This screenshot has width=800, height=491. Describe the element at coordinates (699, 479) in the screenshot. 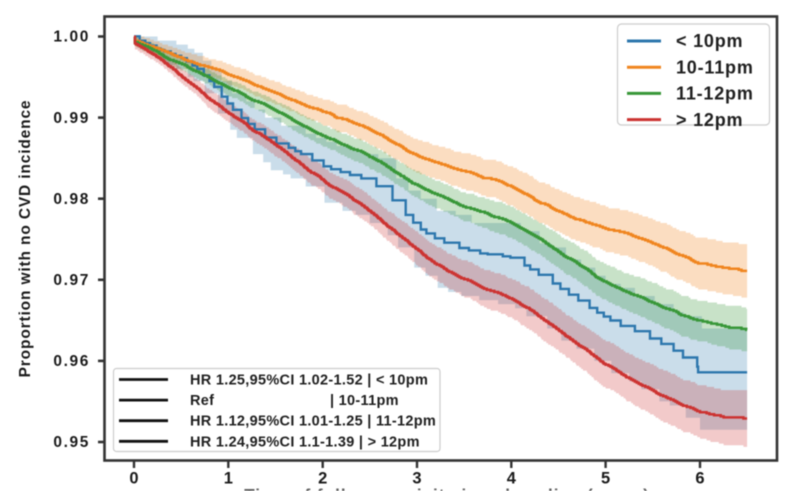

I see `svg-text: 6` at that location.